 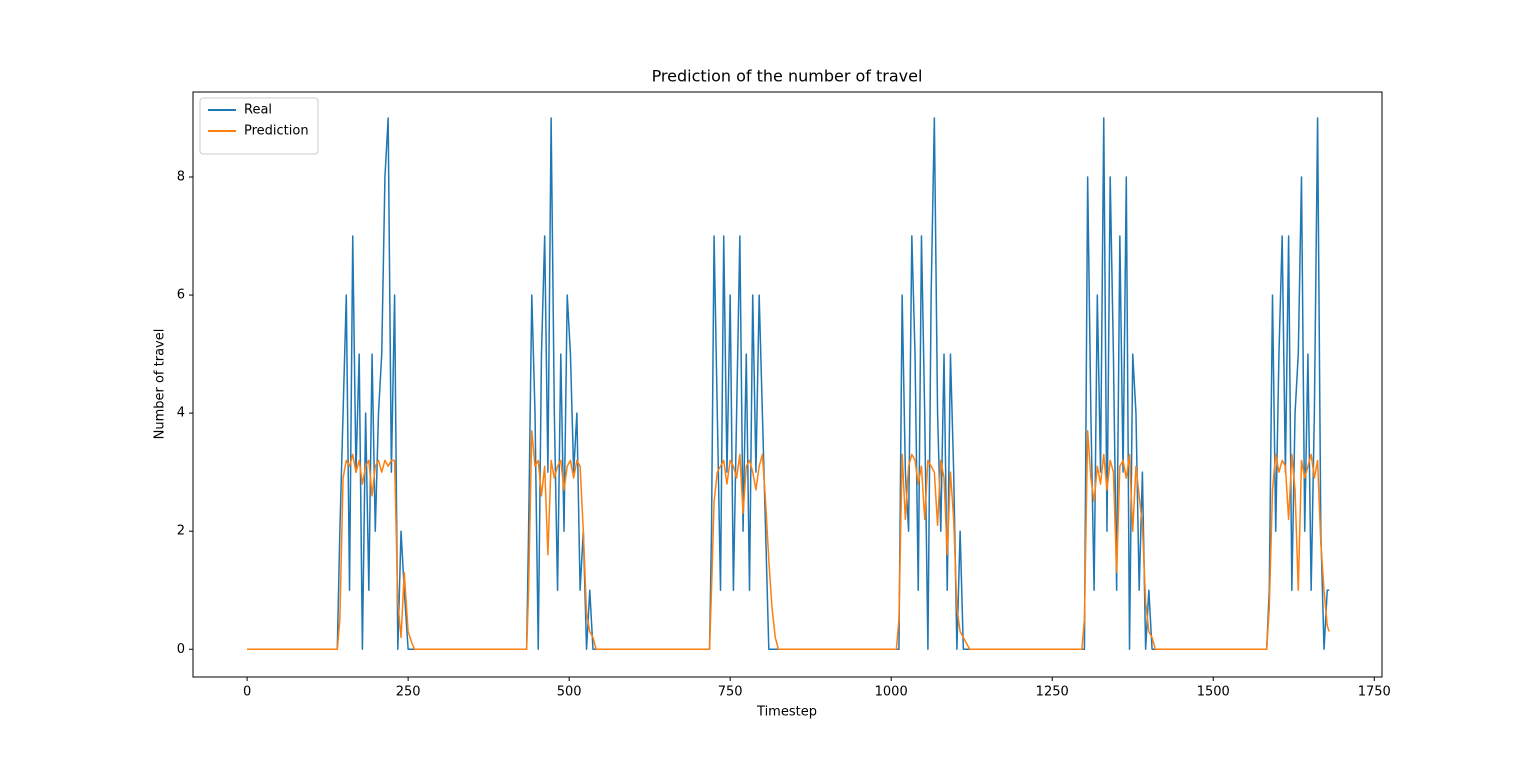 What do you see at coordinates (247, 692) in the screenshot?
I see `x-tick-label: 0` at bounding box center [247, 692].